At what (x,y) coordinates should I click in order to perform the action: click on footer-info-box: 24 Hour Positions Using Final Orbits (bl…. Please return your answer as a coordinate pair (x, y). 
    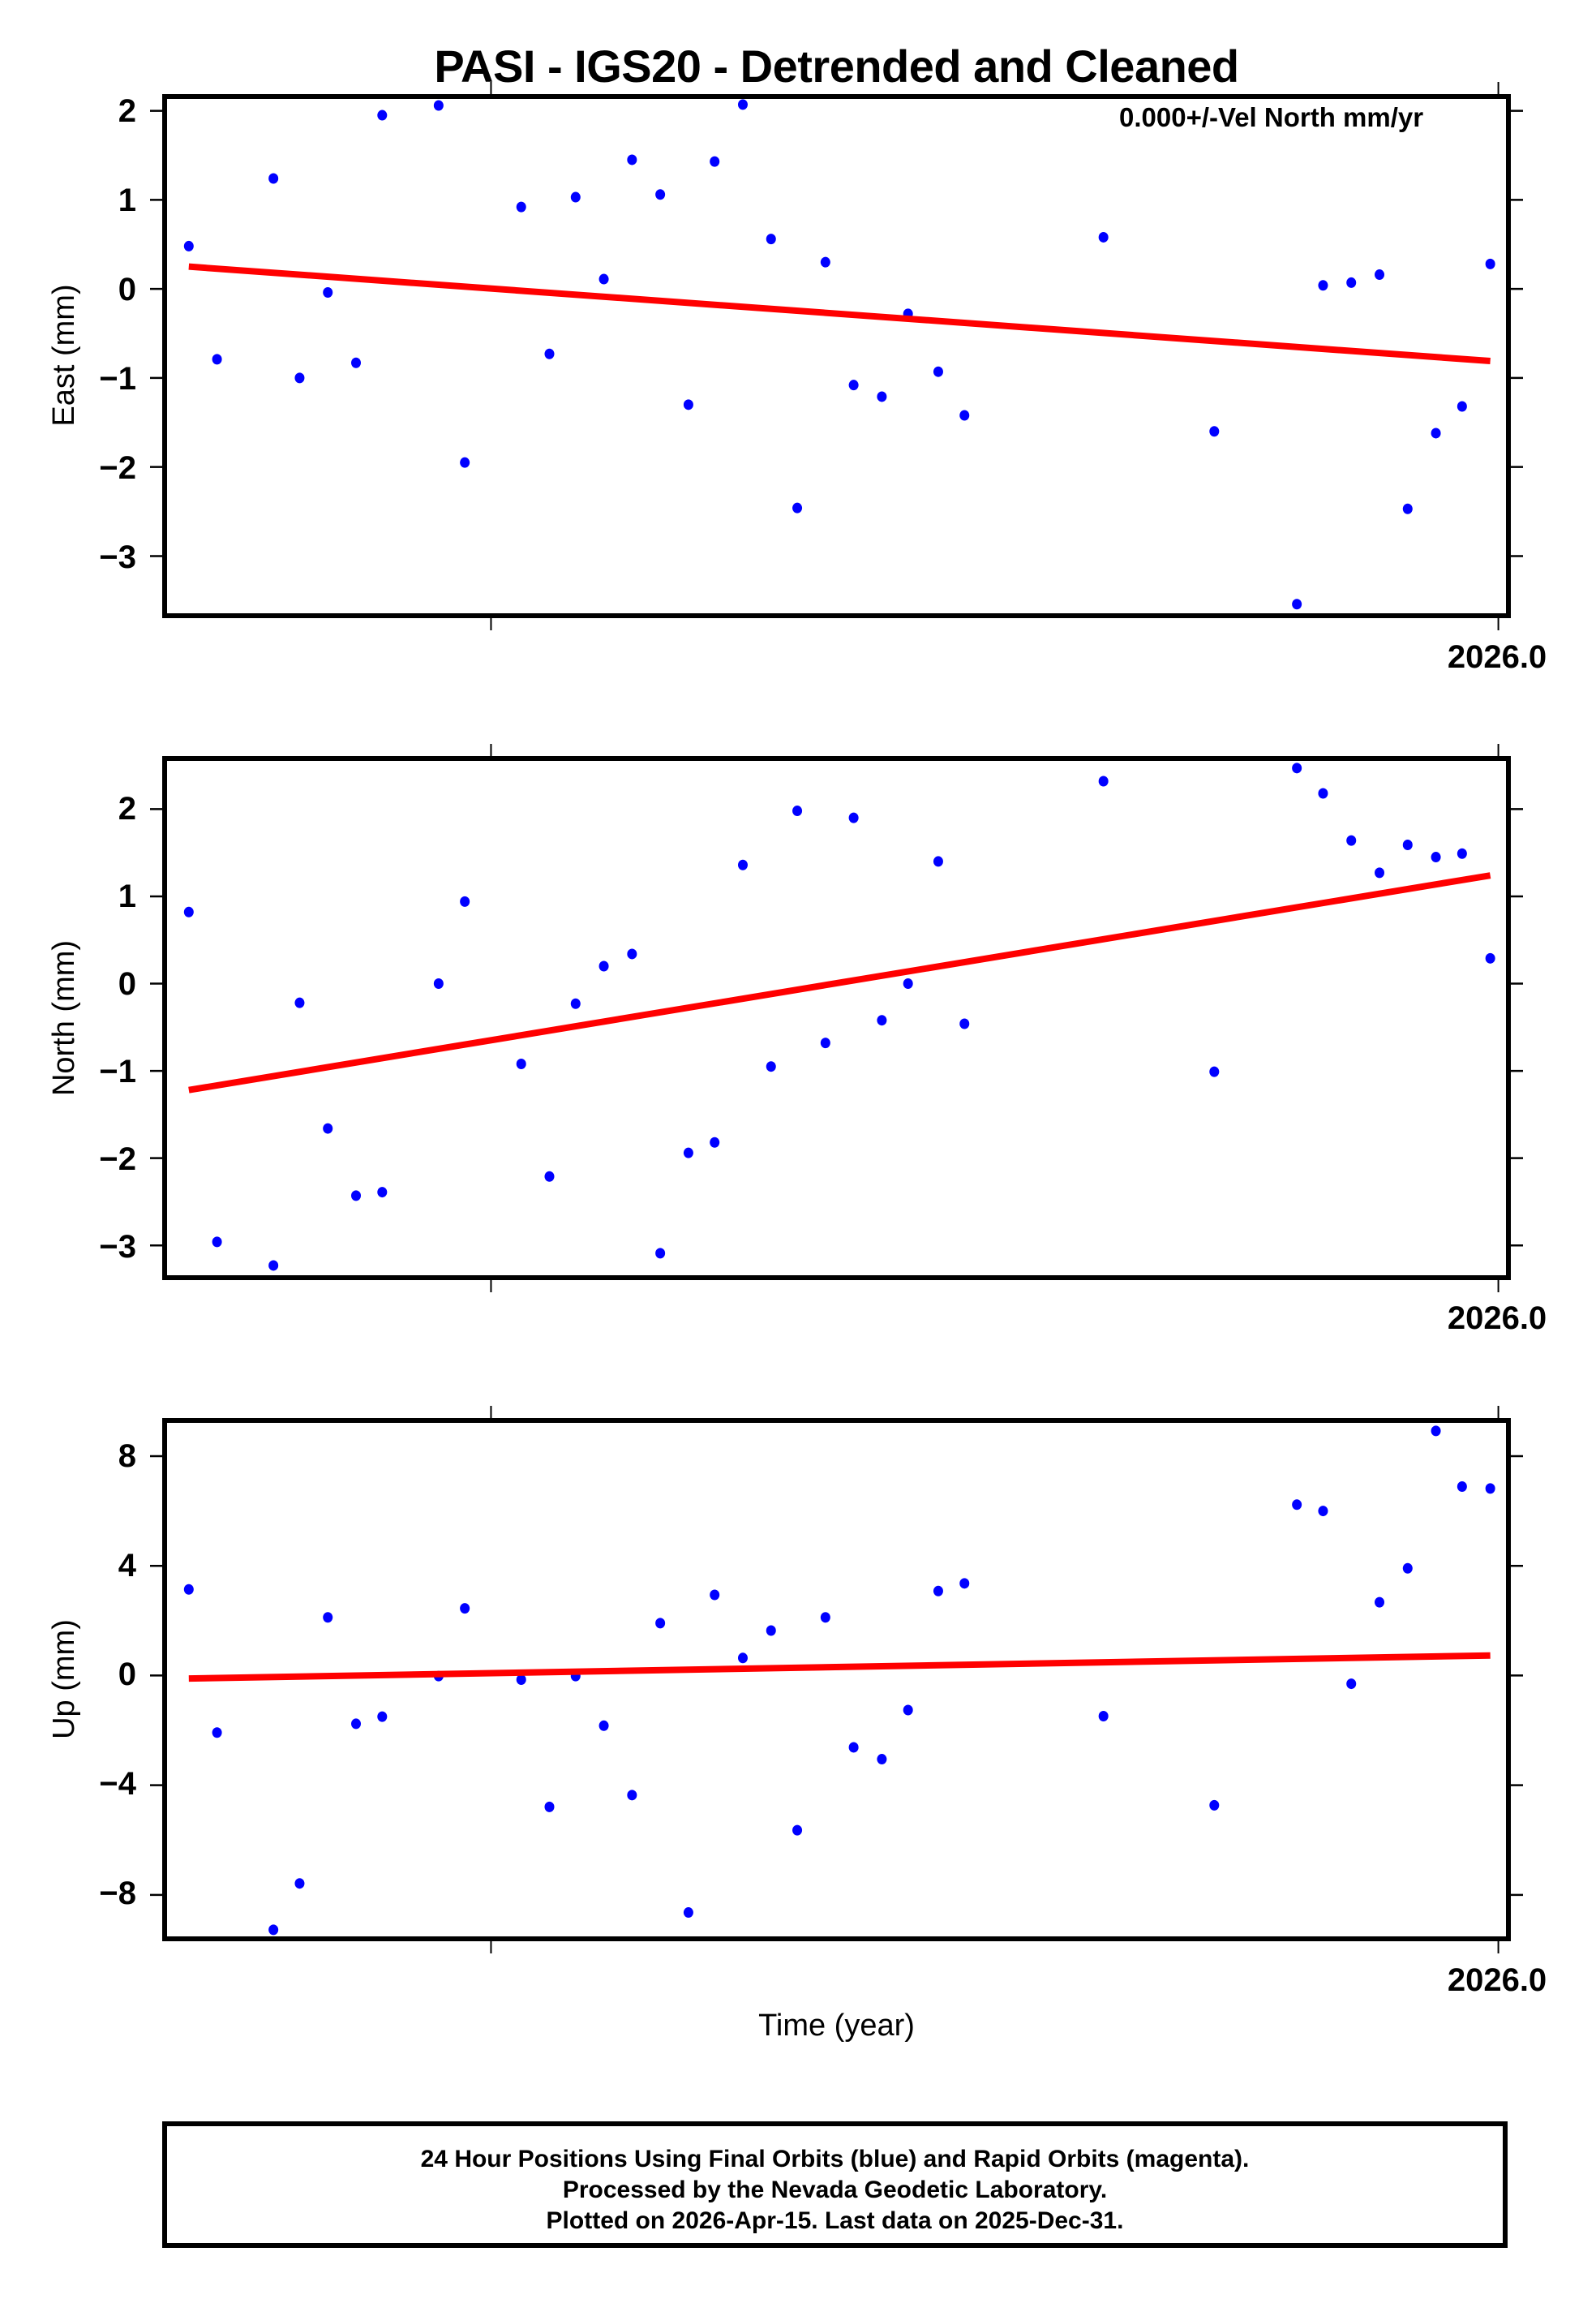
    Looking at the image, I should click on (835, 2184).